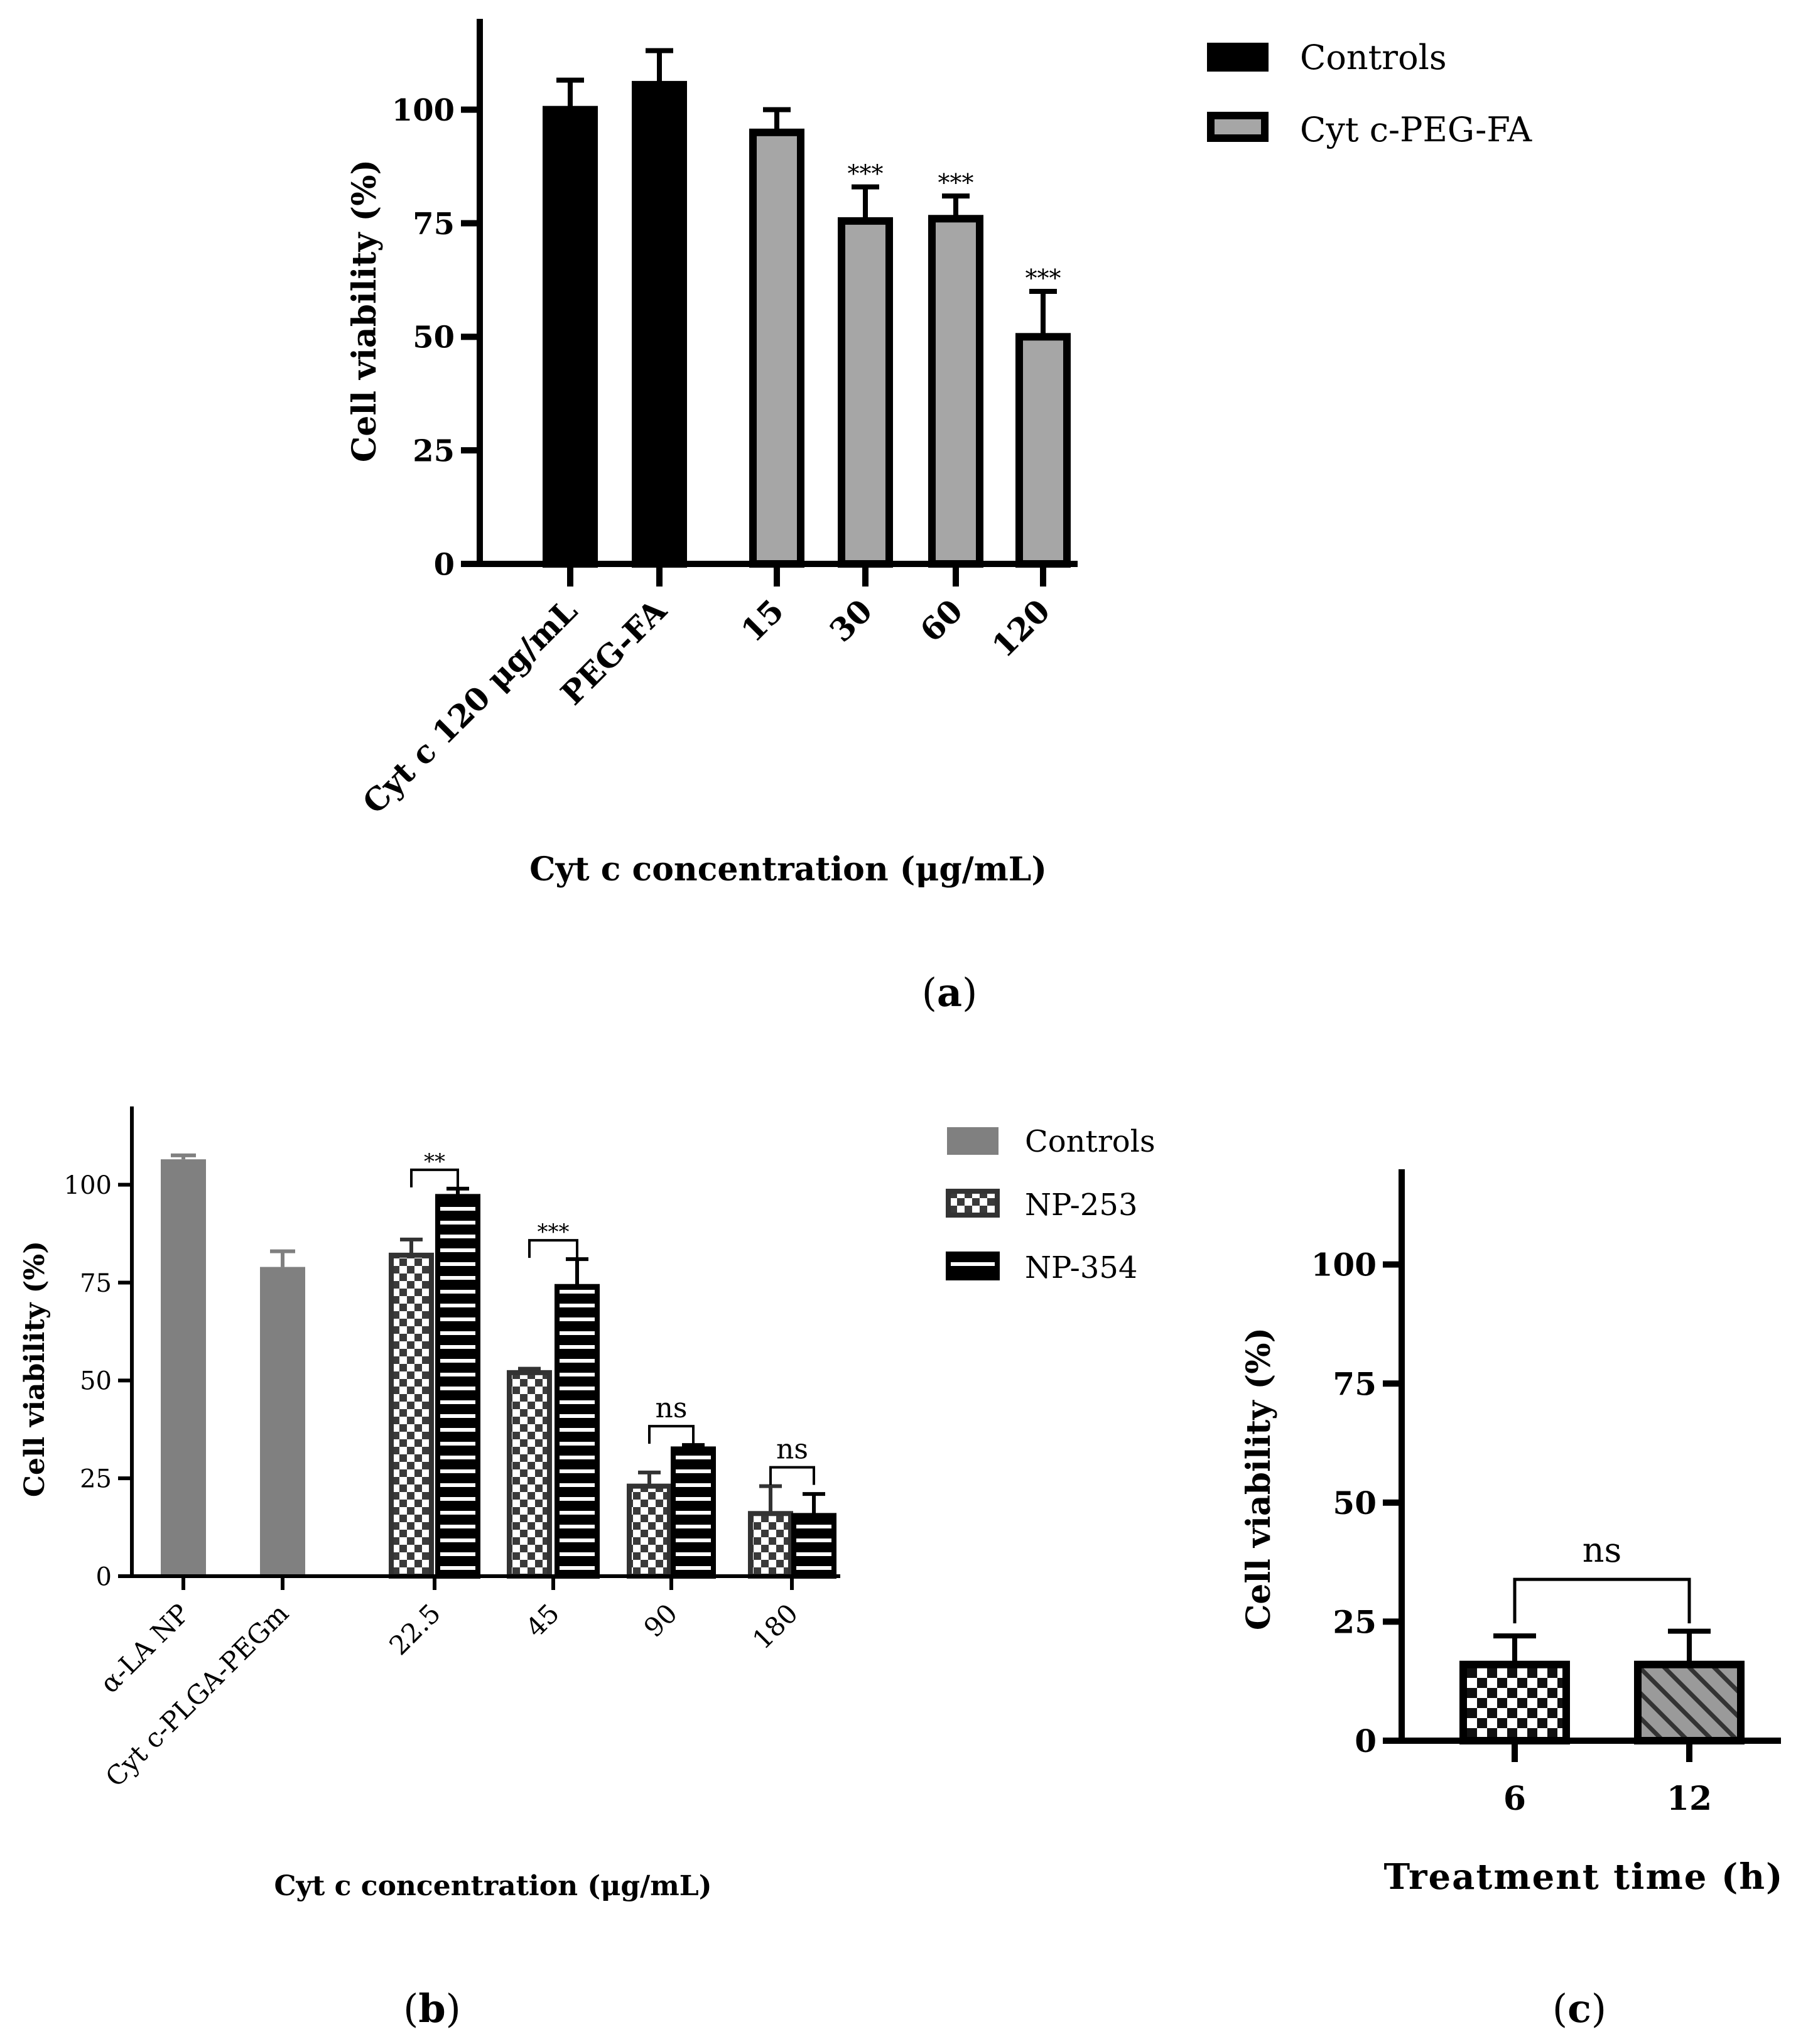  Describe the element at coordinates (1602, 1637) in the screenshot. I see `panel-c-bars: ns` at that location.